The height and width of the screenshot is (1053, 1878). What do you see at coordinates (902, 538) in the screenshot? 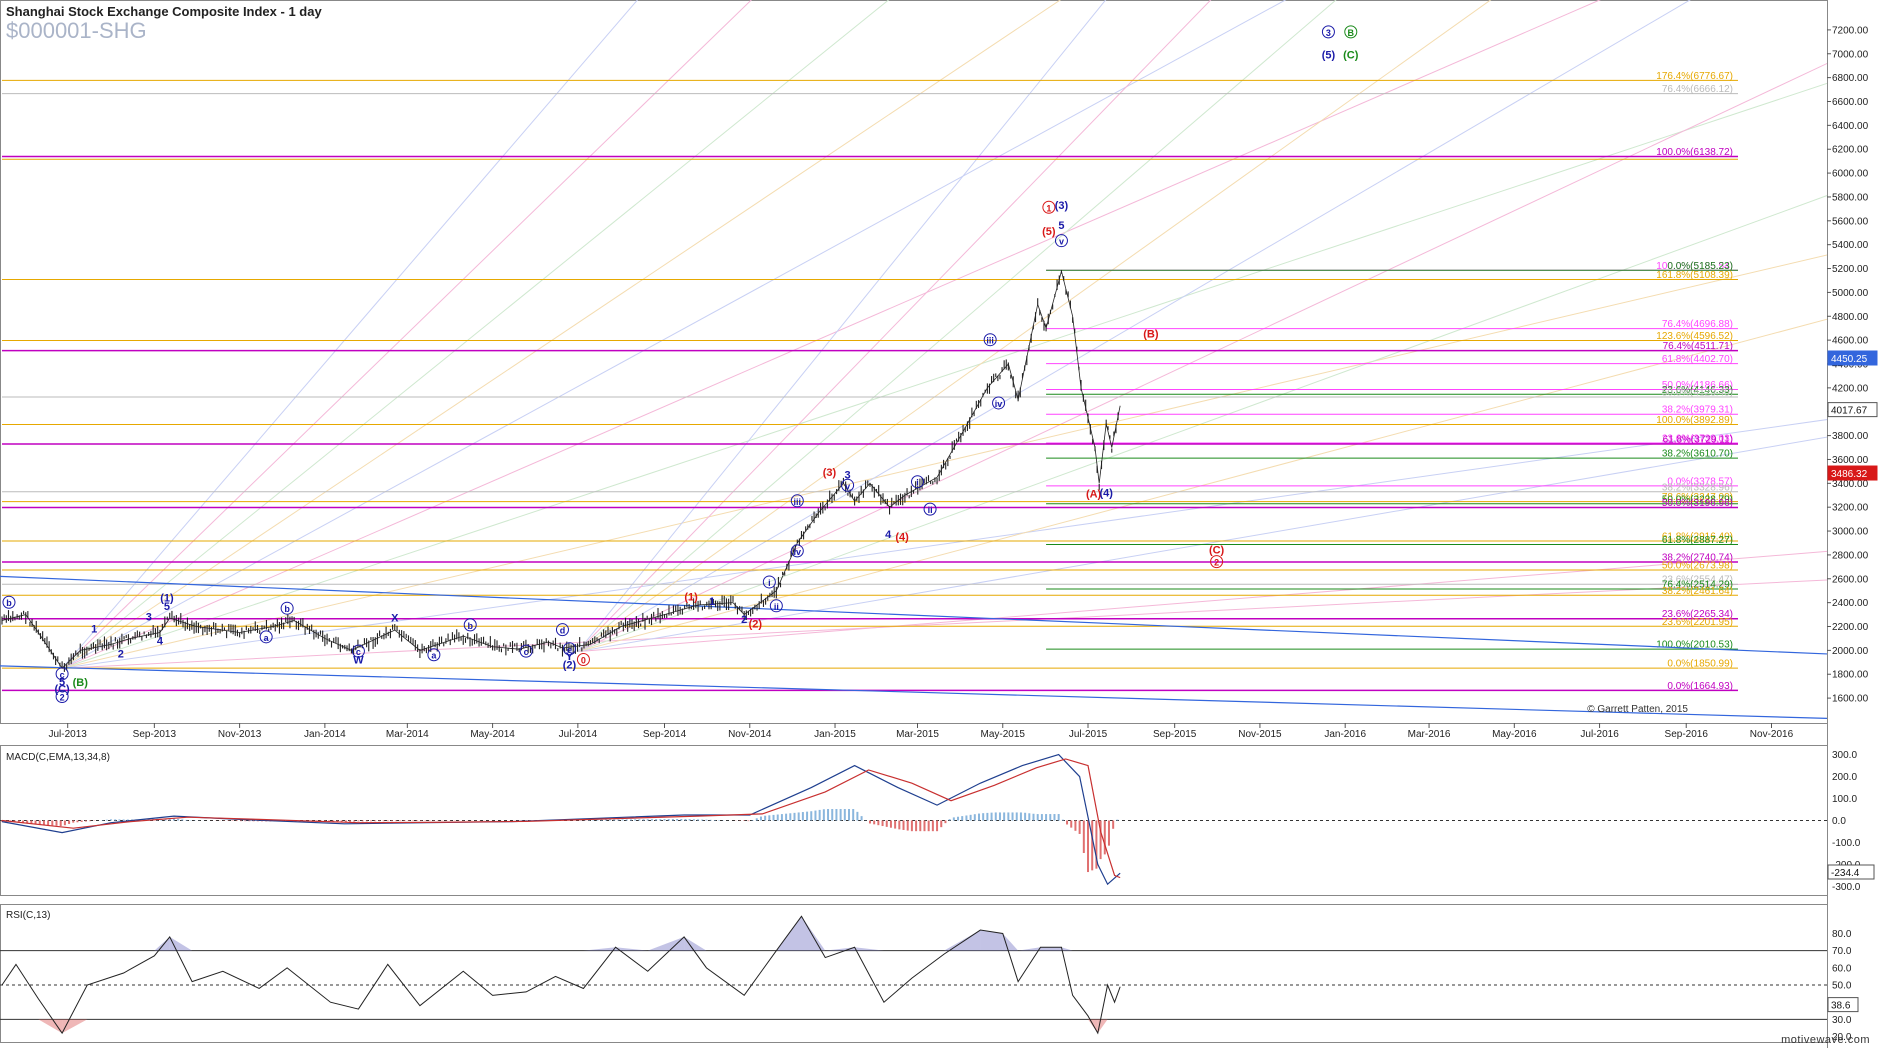
I see `wave-label: (4)` at bounding box center [902, 538].